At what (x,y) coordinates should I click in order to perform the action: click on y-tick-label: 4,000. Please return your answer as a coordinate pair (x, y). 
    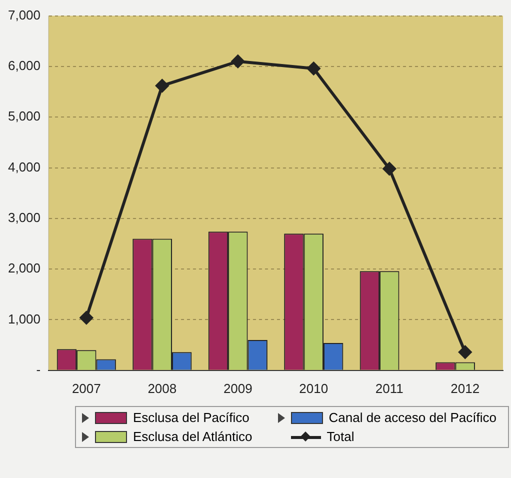
    Looking at the image, I should click on (24, 166).